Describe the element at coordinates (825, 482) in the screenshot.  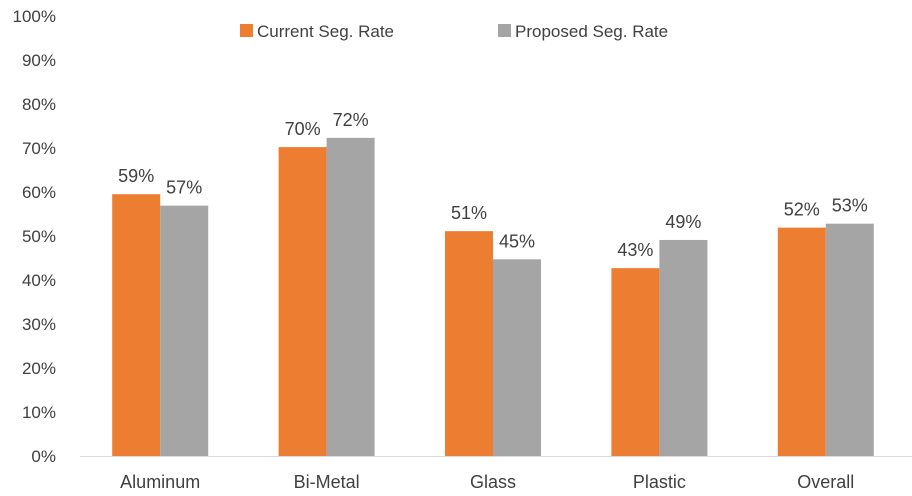
I see `category-label: Overall` at that location.